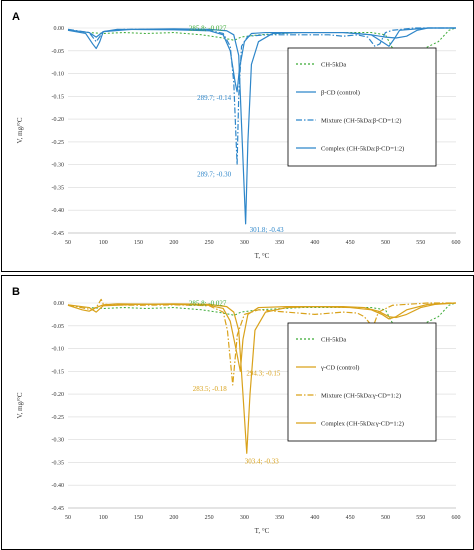 The image size is (474, 550). Describe the element at coordinates (361, 396) in the screenshot. I see `legend-label: Mixture (CH-5kDa:γ-CD=1:2)` at that location.